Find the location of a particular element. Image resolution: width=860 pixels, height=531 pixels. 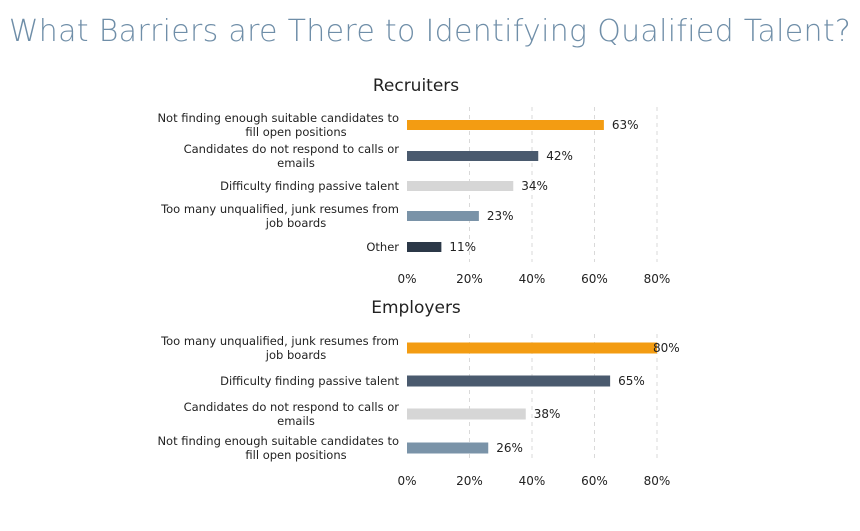

value-label: 23% is located at coordinates (500, 216).